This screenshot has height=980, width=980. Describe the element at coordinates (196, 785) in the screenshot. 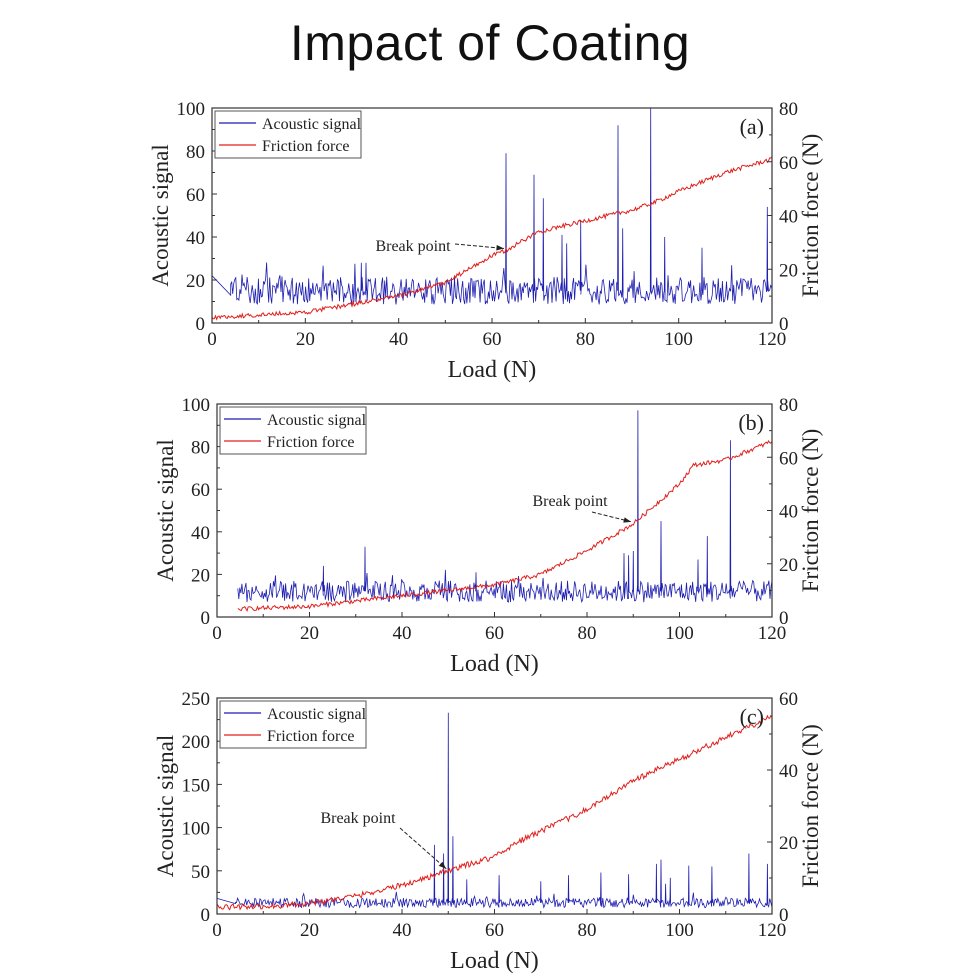

I see `y-tick-label: 150` at that location.